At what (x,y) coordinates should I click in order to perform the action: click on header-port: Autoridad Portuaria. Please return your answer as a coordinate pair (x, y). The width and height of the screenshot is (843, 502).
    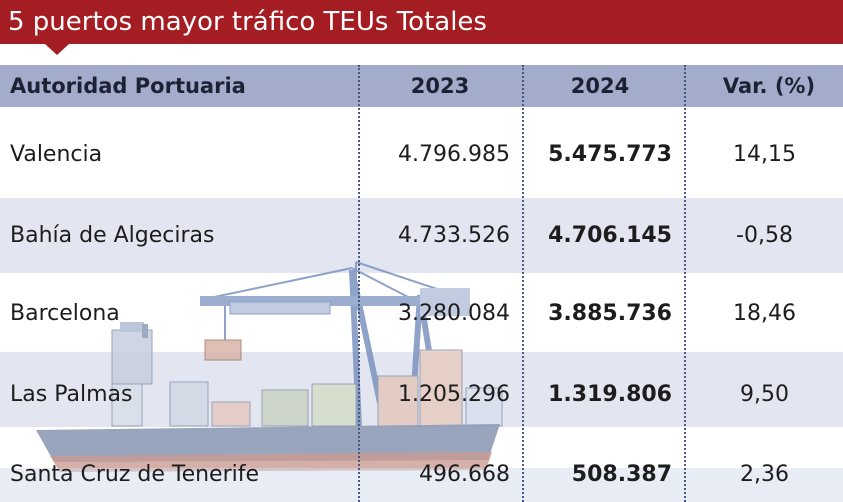
    Looking at the image, I should click on (128, 86).